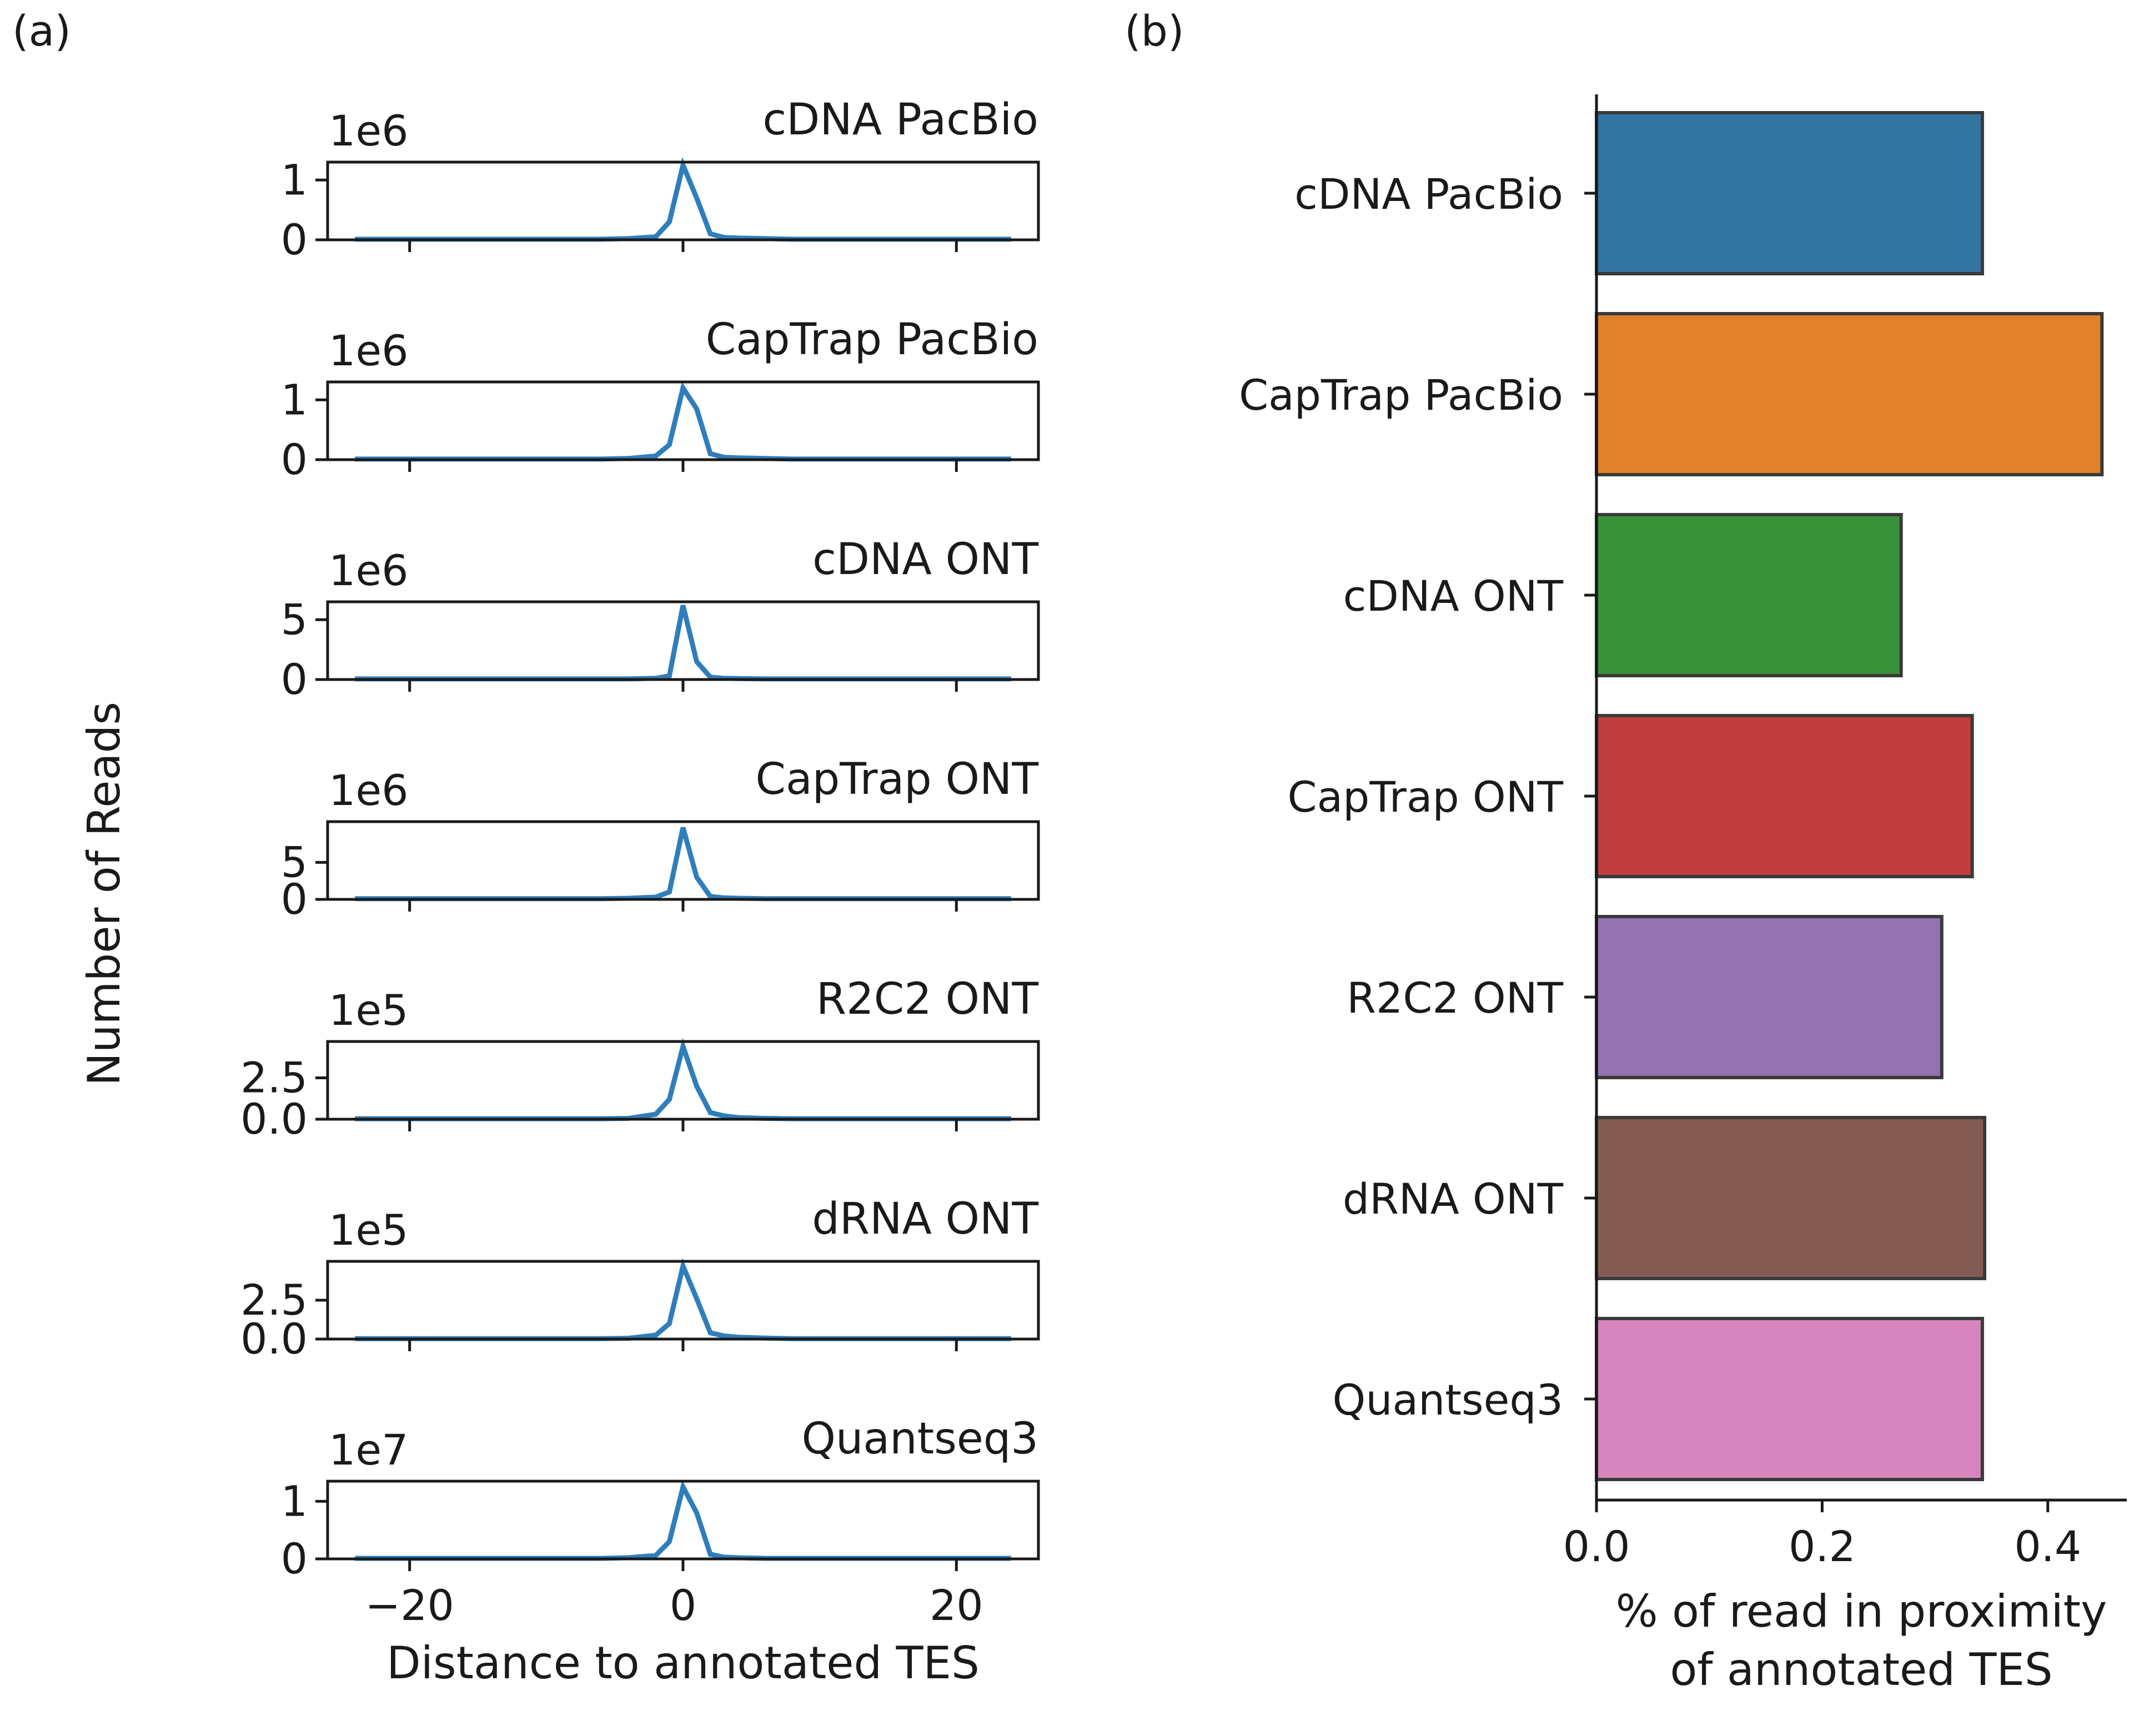  I want to click on category-label: dRNA ONT, so click(1453, 1199).